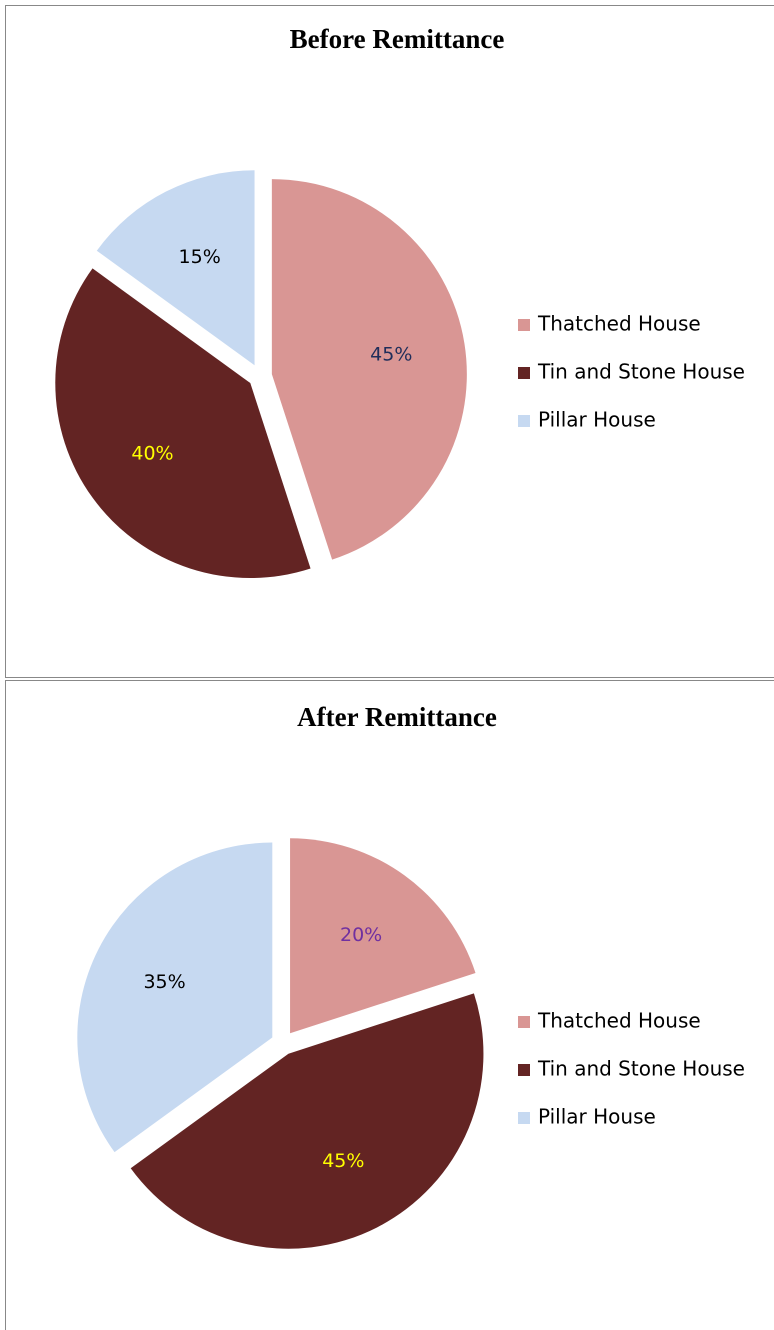 Image resolution: width=774 pixels, height=1330 pixels. Describe the element at coordinates (200, 257) in the screenshot. I see `data-label: 15%` at that location.